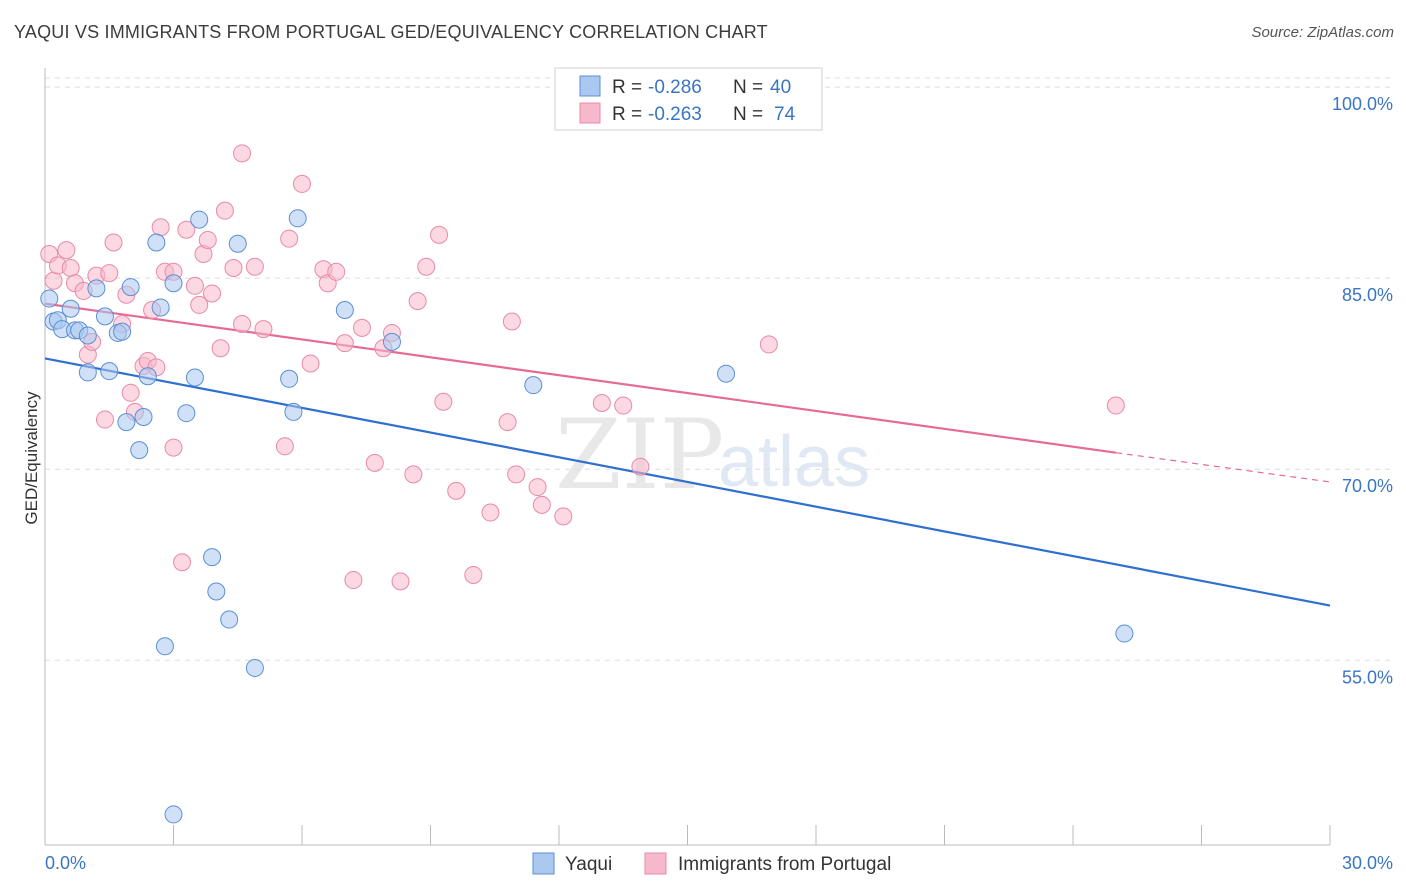  What do you see at coordinates (688, 99) in the screenshot?
I see `stats-legend: R = -0.286 N = 40 R = -0.263 N = 74` at bounding box center [688, 99].